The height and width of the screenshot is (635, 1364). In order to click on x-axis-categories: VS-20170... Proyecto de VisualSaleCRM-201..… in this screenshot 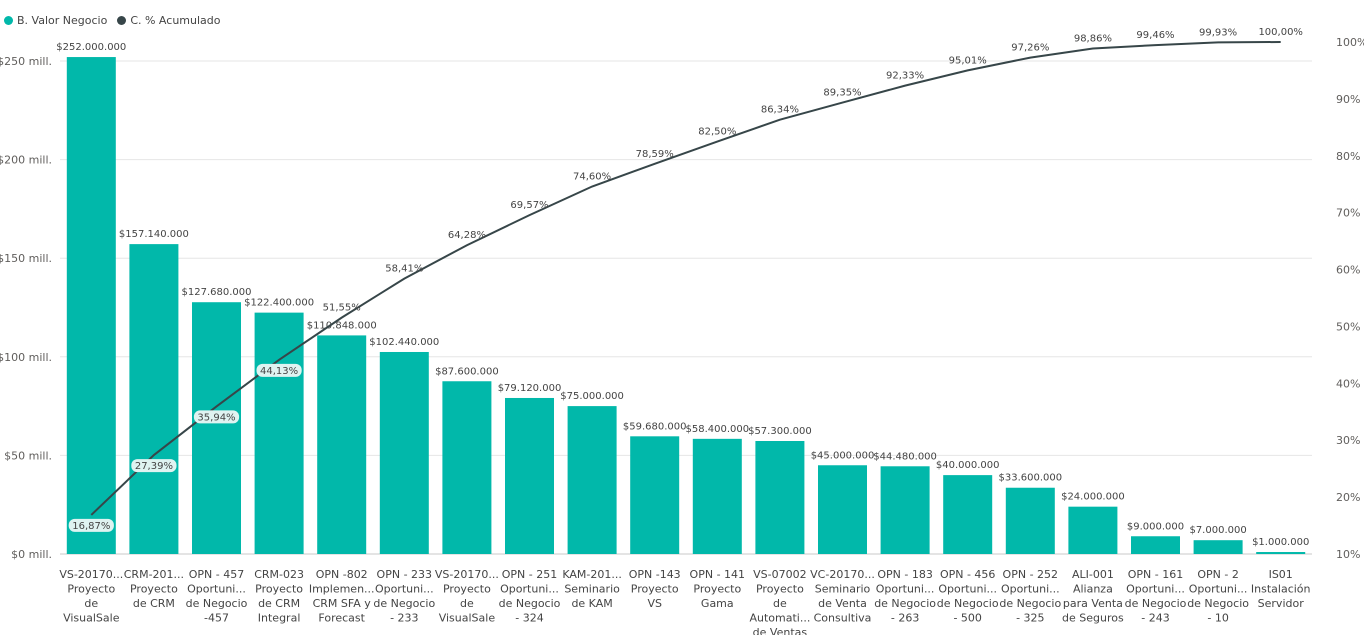, I will do `click(684, 601)`.